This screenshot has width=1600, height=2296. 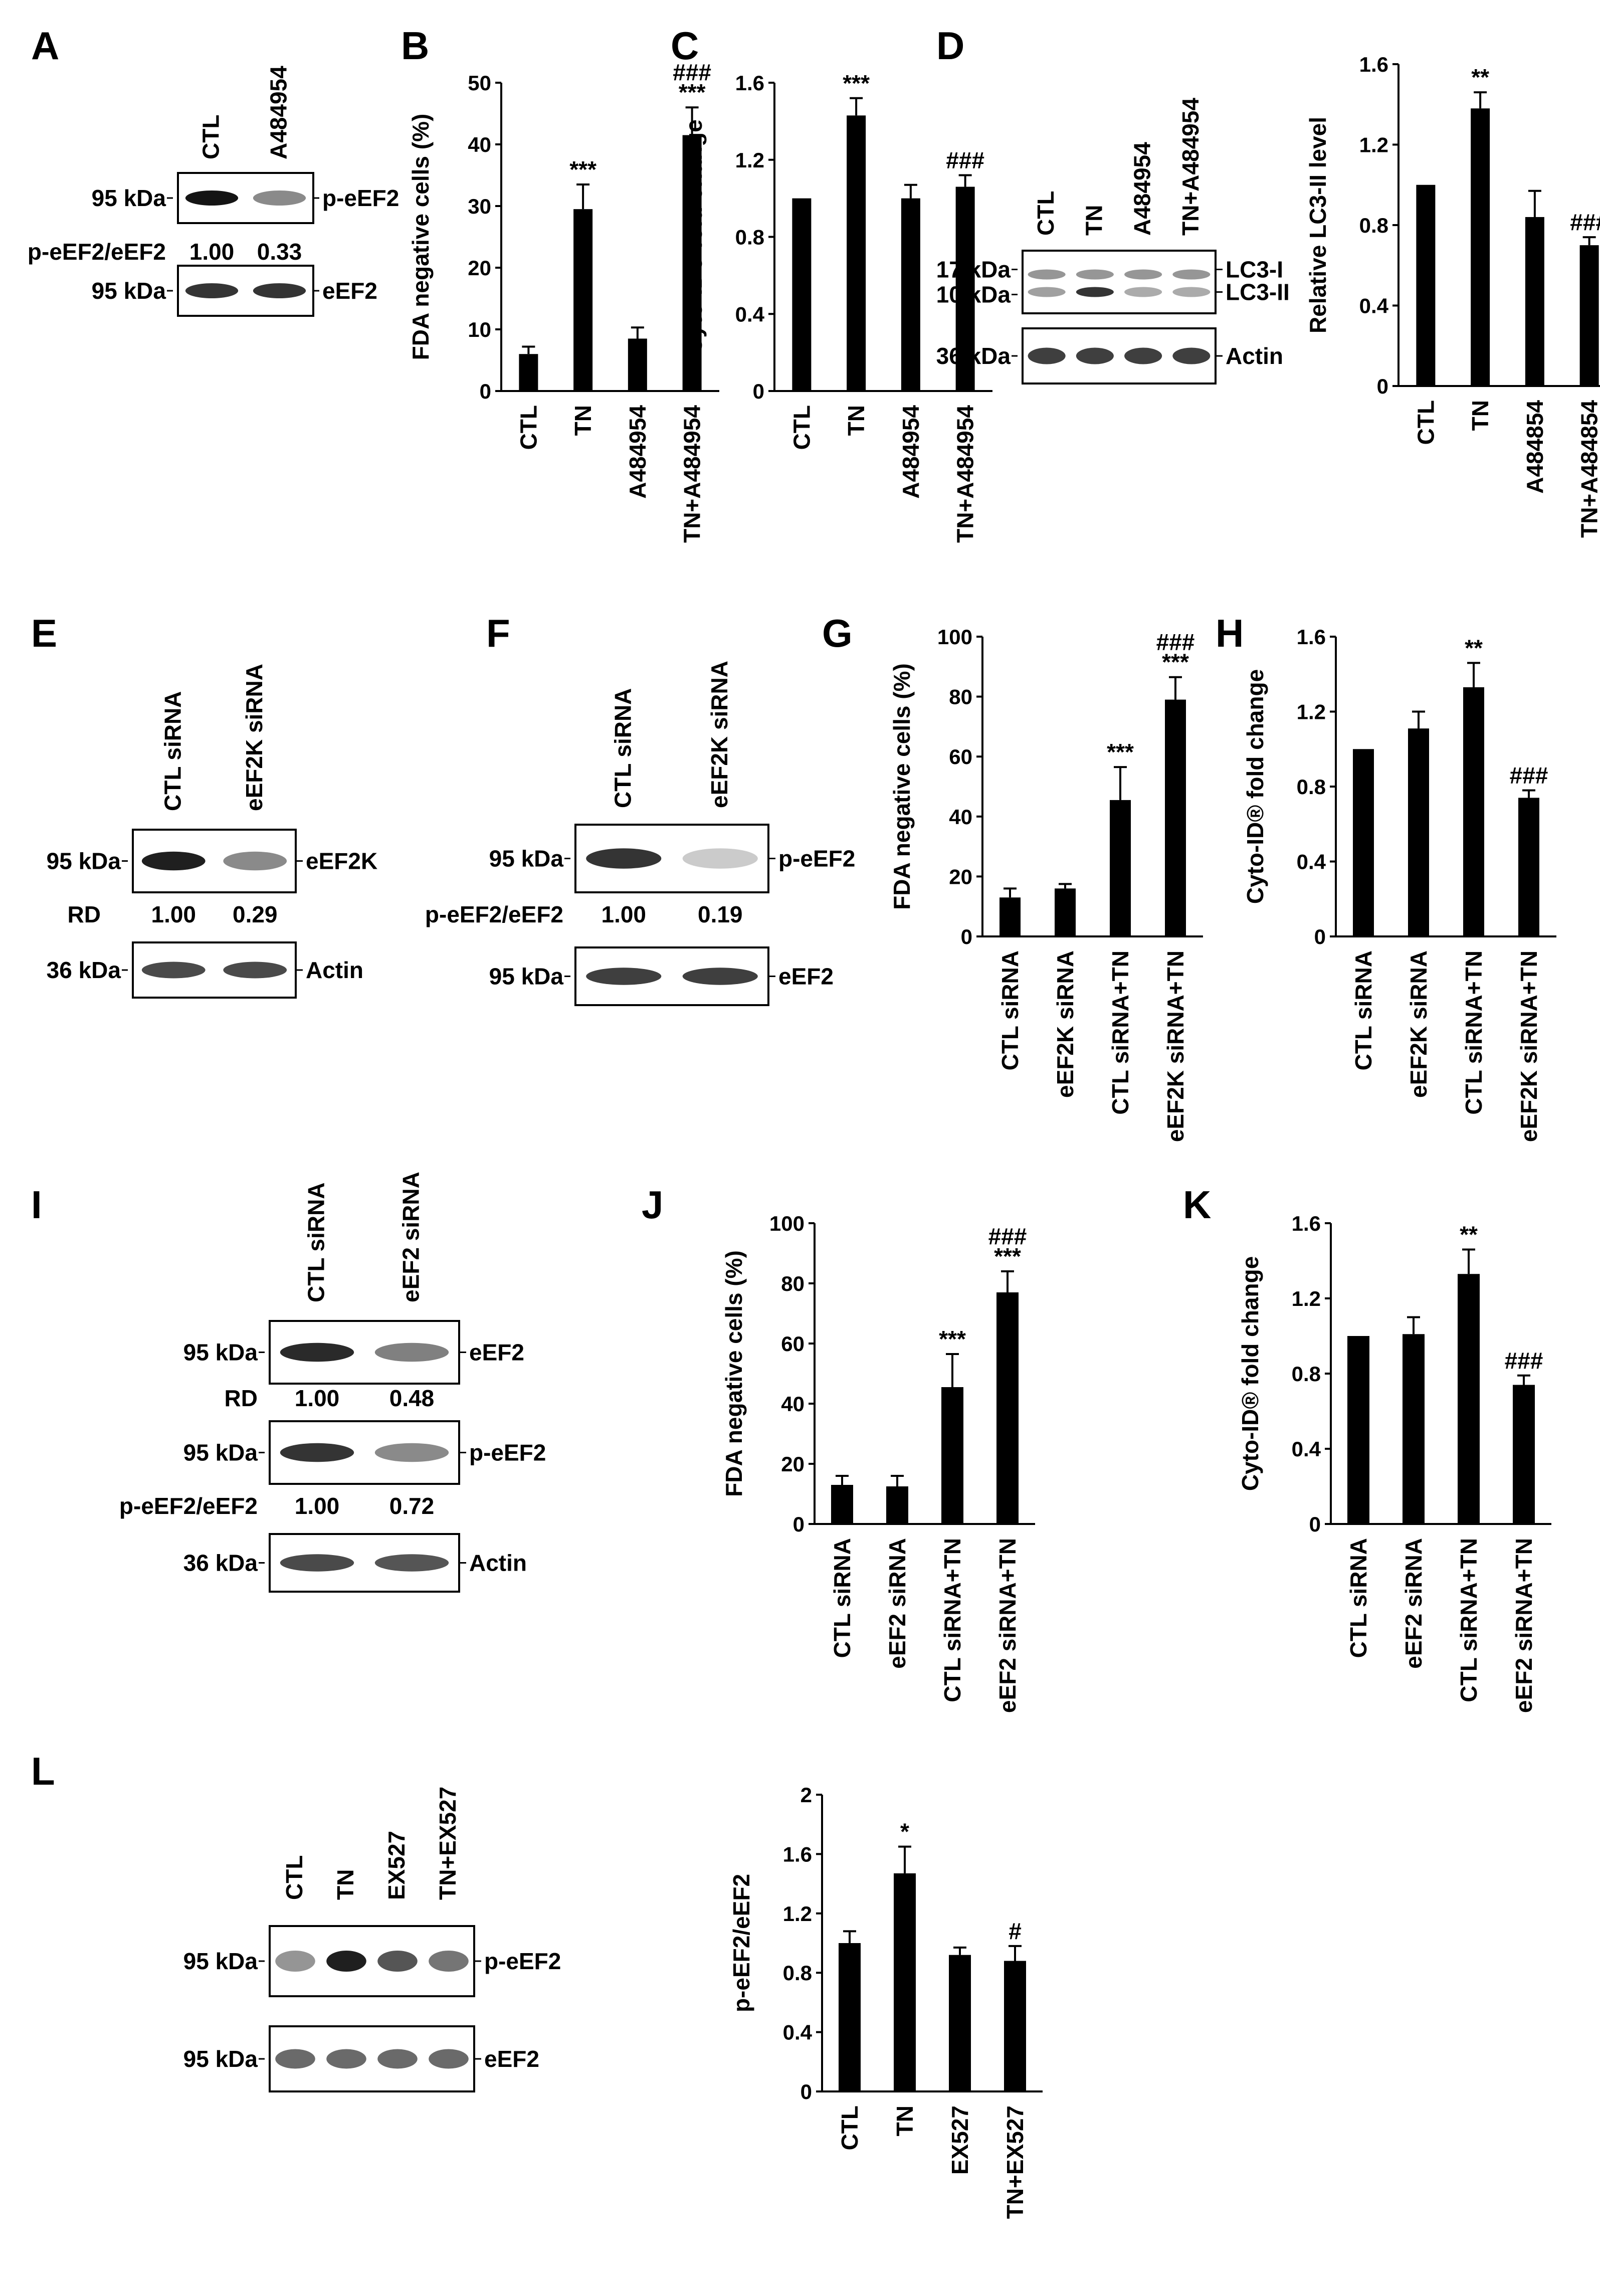 What do you see at coordinates (1318, 225) in the screenshot?
I see `y-axis-label: Relative LC3-II level` at bounding box center [1318, 225].